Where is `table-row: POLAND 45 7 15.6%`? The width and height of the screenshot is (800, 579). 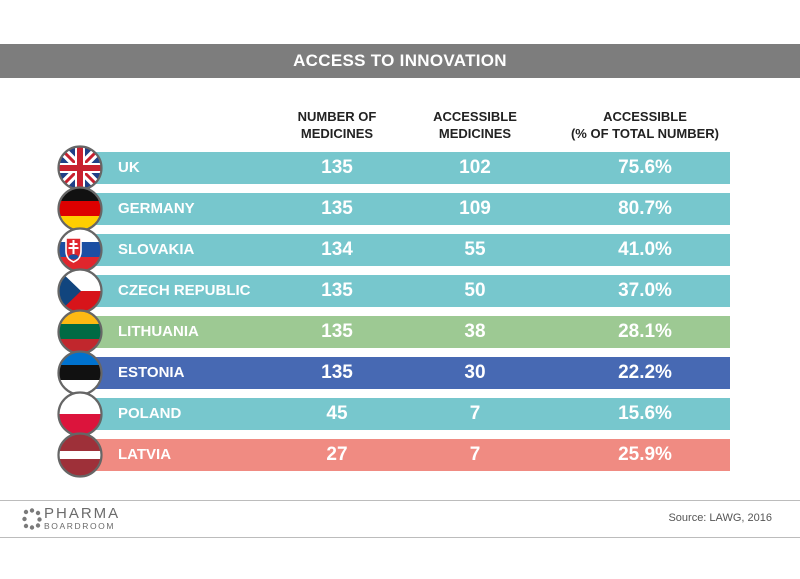
table-row: POLAND 45 7 15.6% is located at coordinates (409, 414).